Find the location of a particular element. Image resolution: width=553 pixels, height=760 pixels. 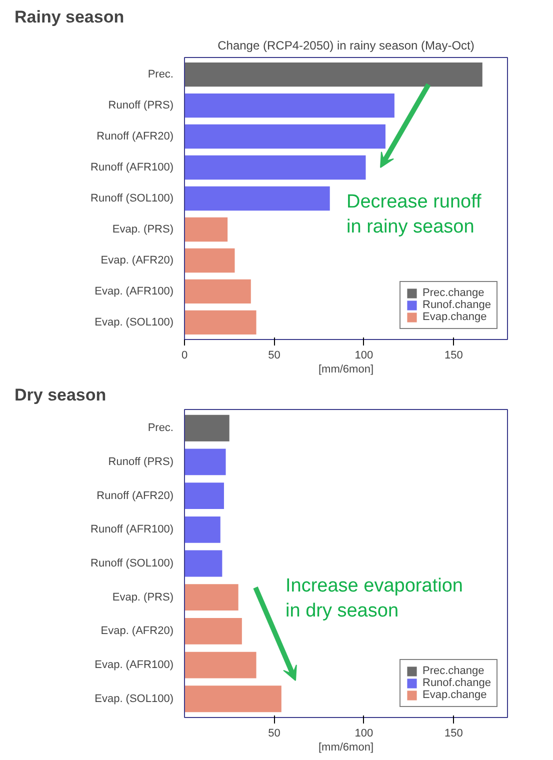

annotation: Increase evaporation in dry season is located at coordinates (374, 599).